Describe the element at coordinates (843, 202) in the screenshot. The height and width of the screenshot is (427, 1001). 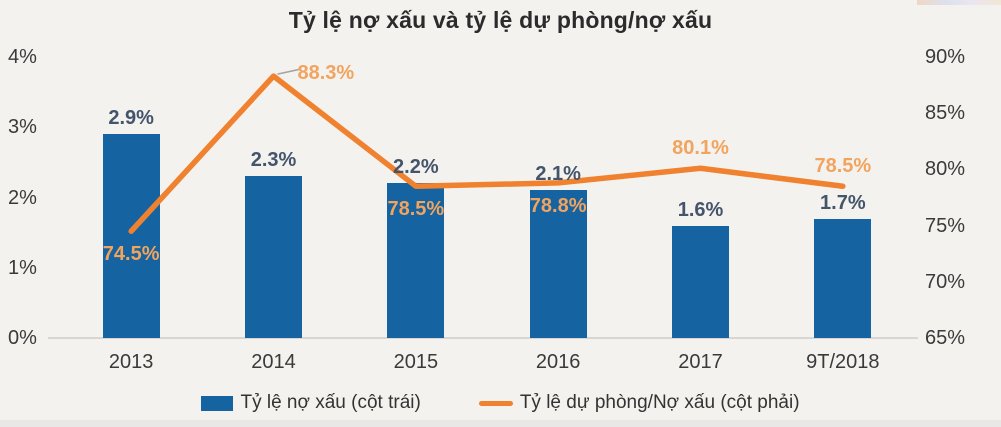
I see `bar-value-label: 1.7%` at that location.